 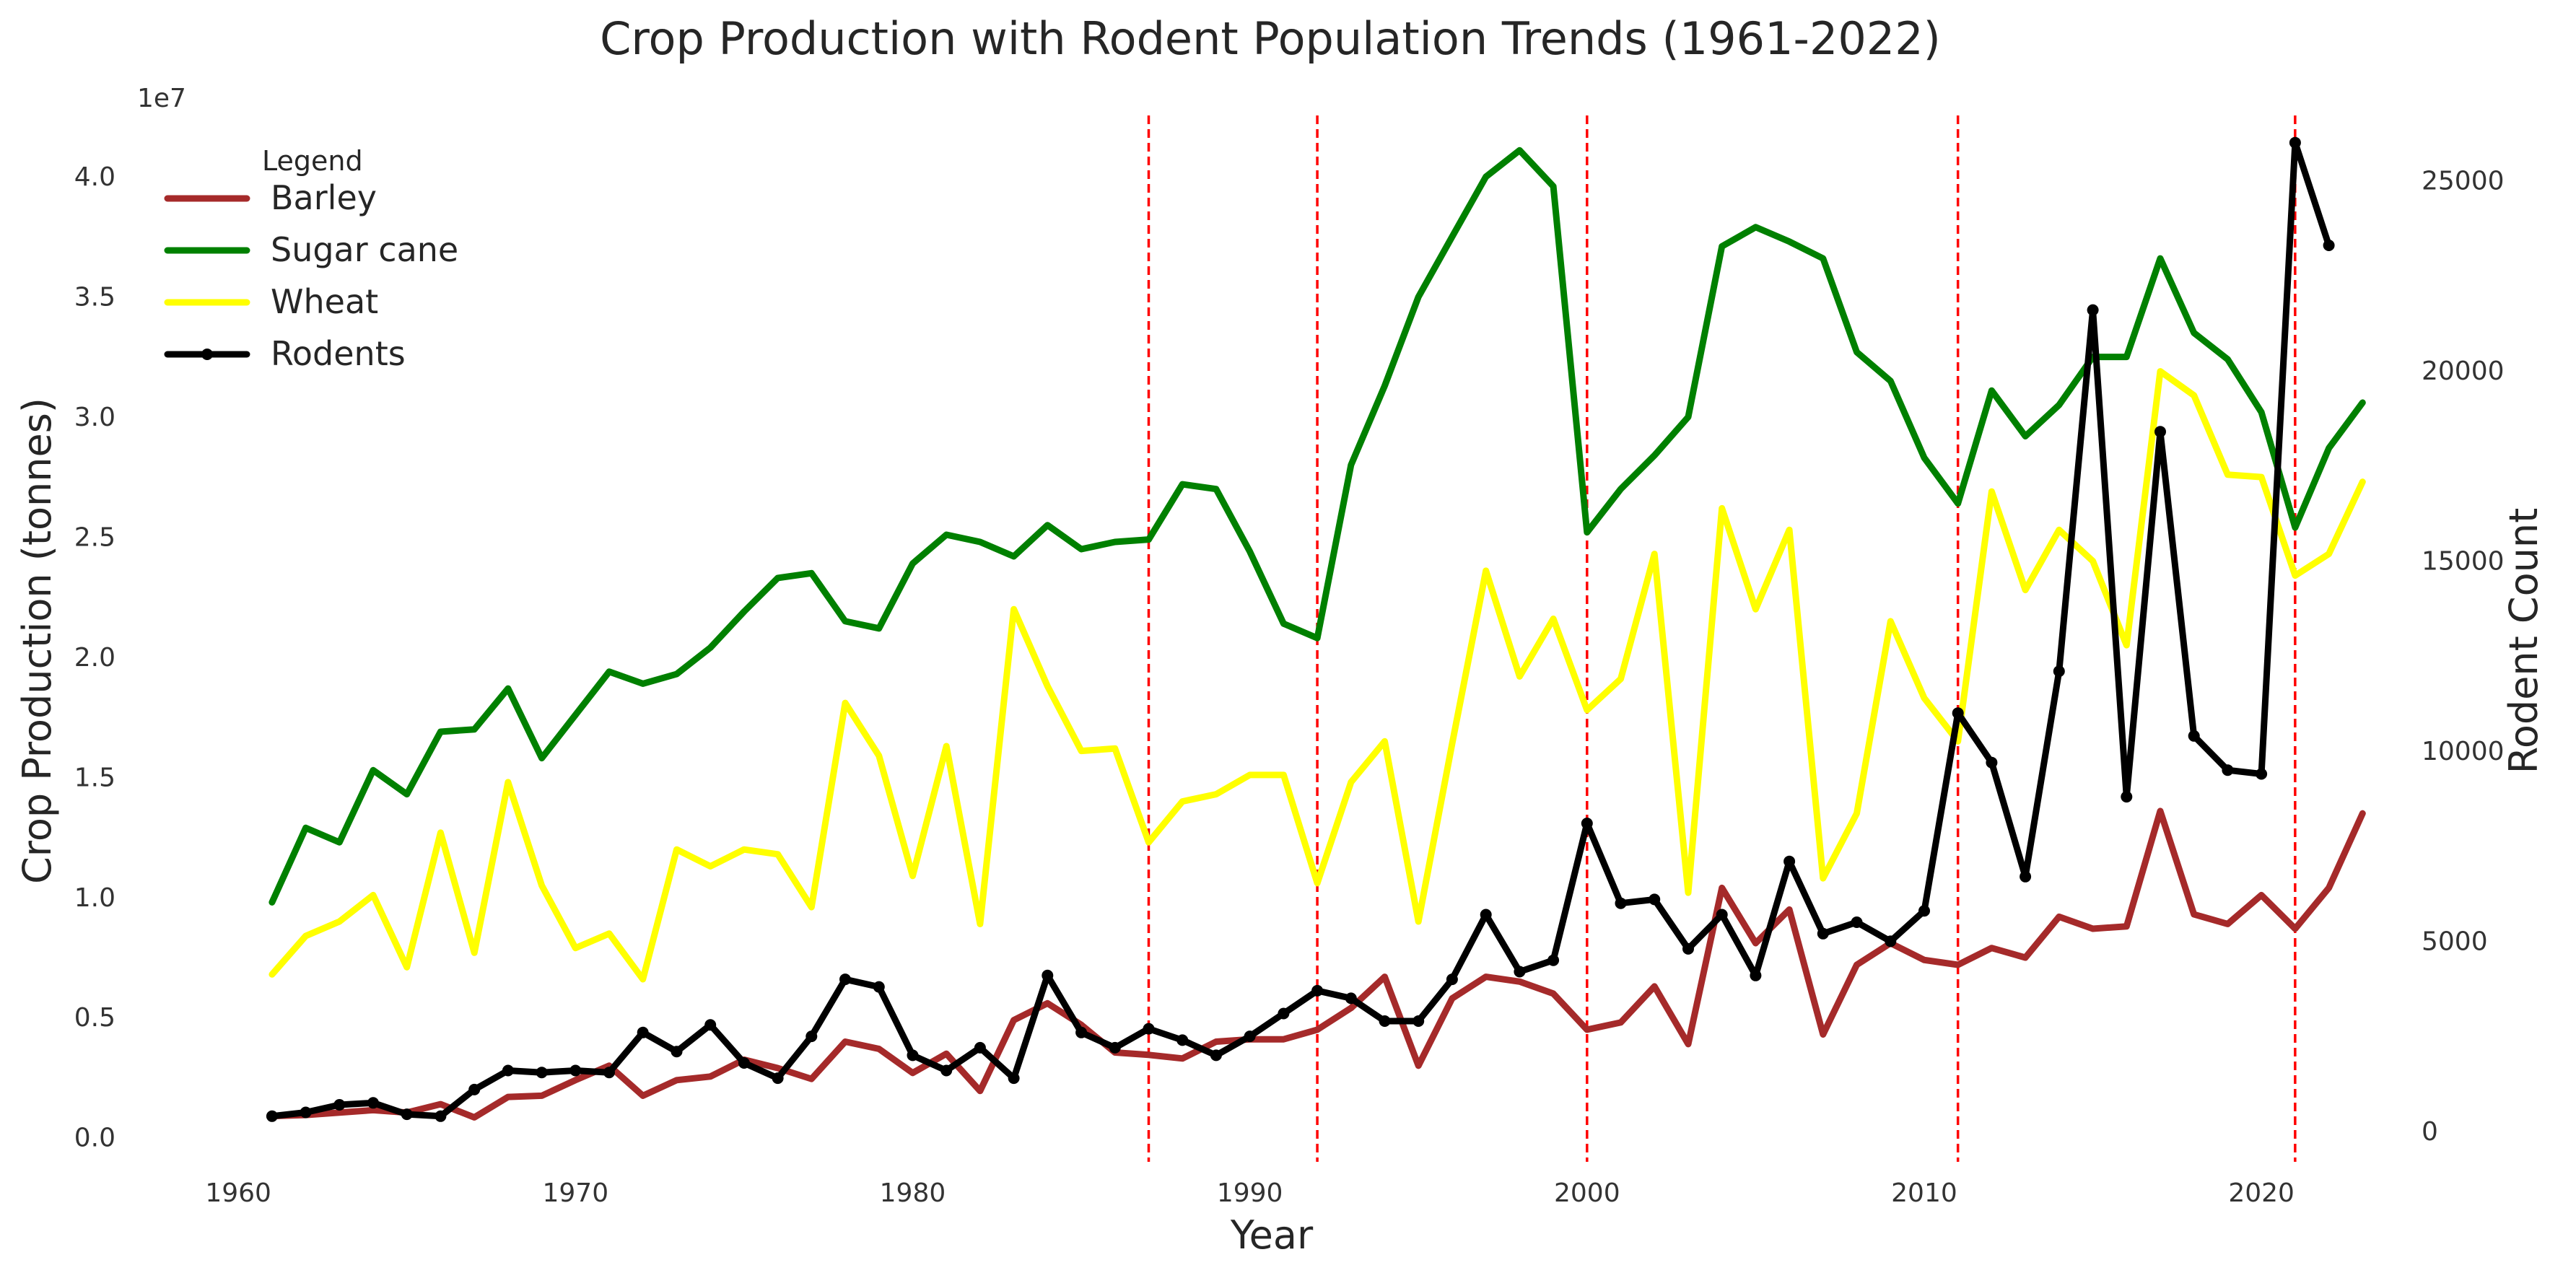 What do you see at coordinates (2463, 371) in the screenshot?
I see `y2-tick-20000: 20000` at bounding box center [2463, 371].